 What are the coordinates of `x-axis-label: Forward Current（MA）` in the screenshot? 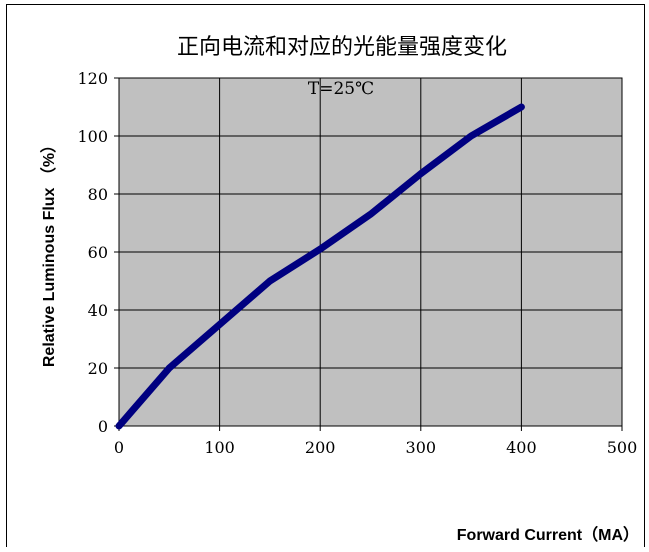 It's located at (548, 535).